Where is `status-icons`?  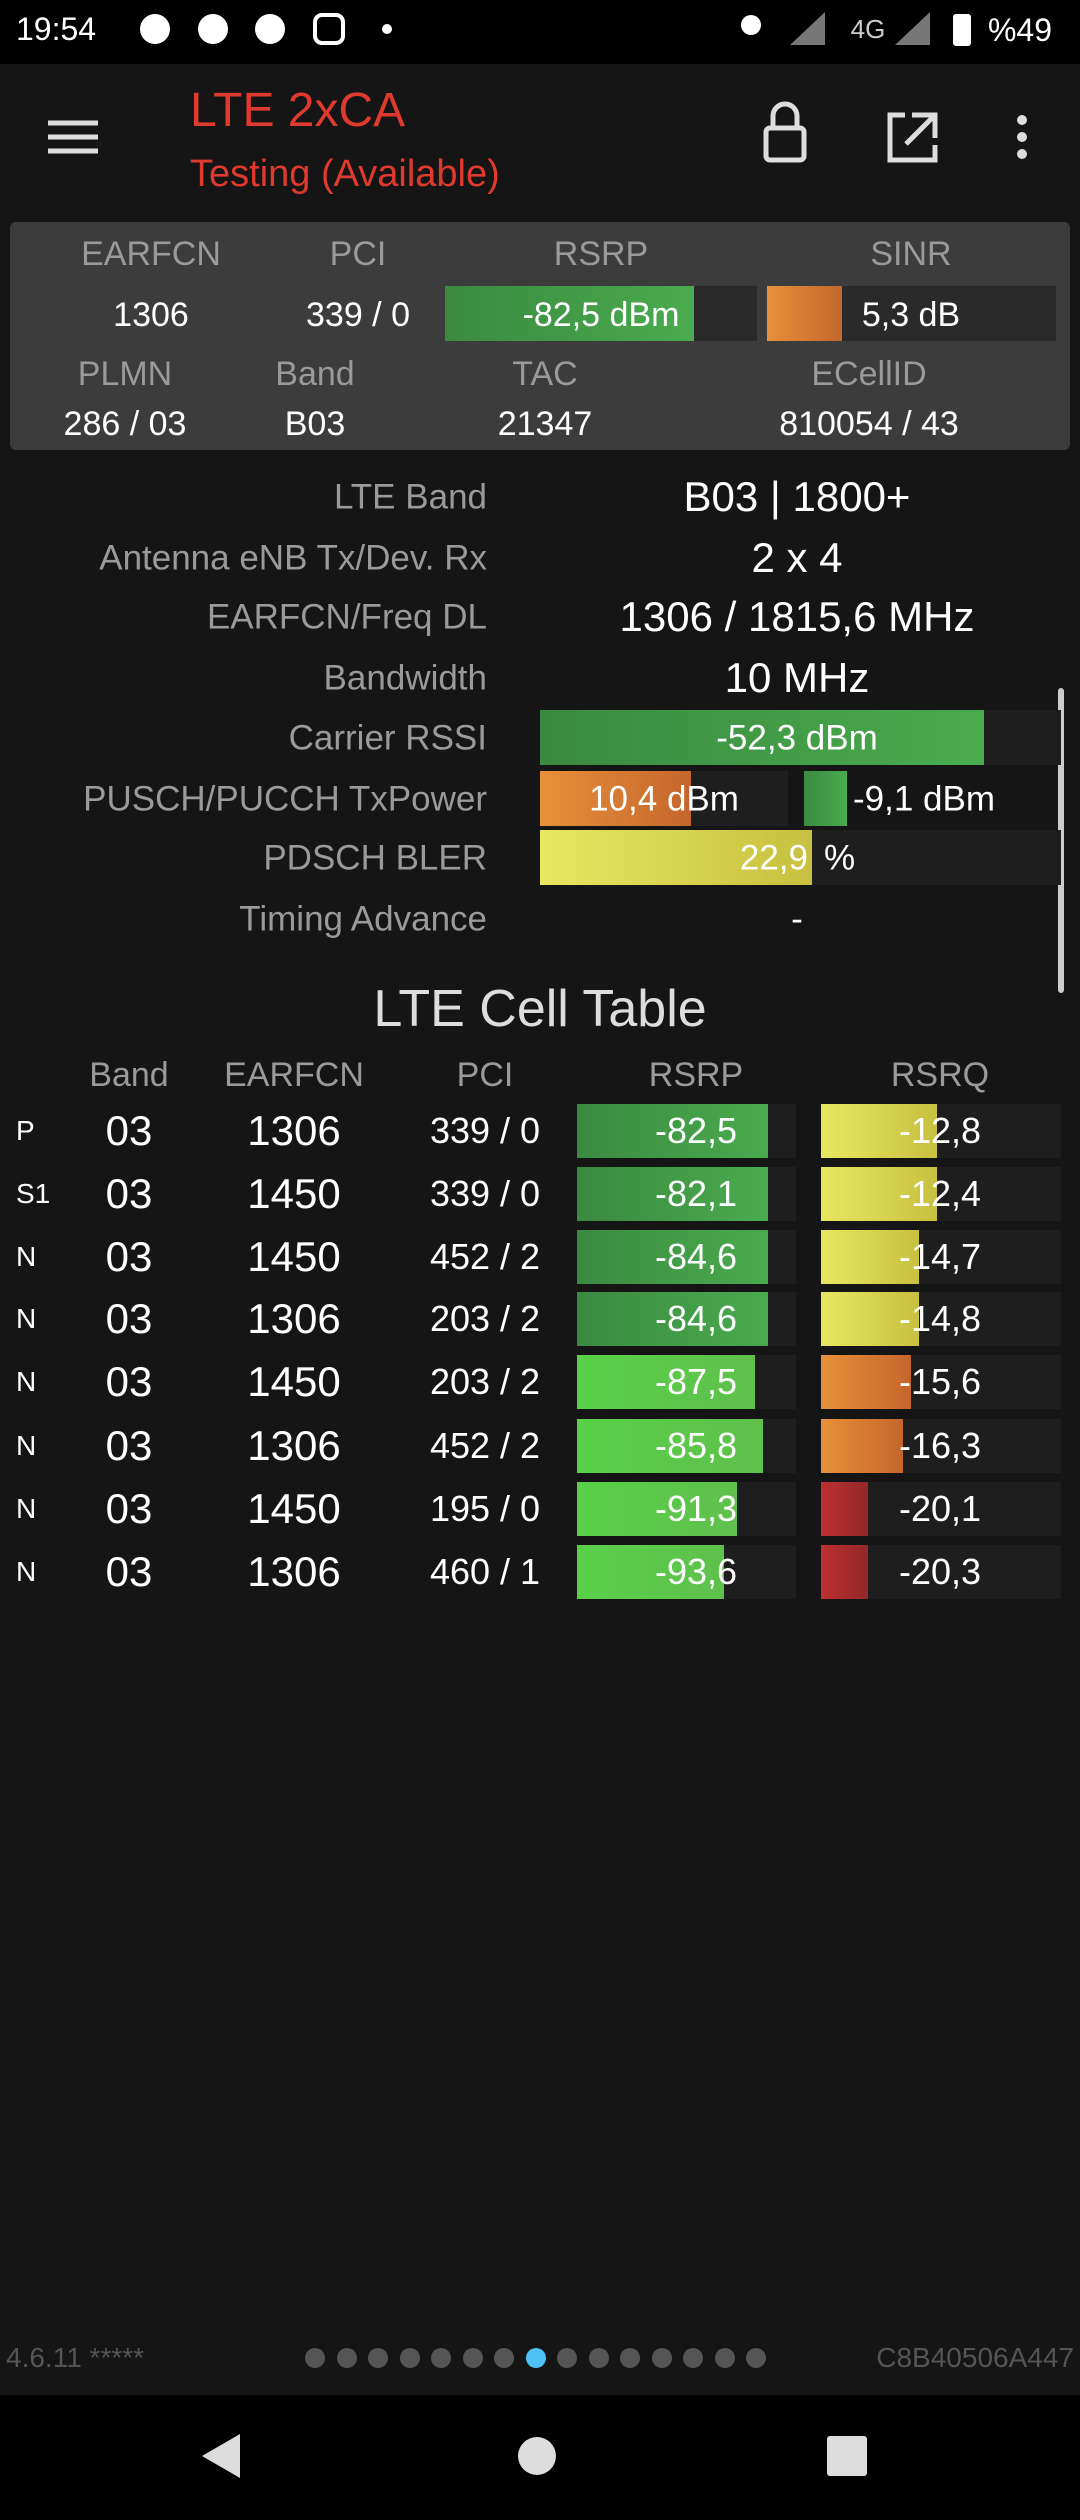 status-icons is located at coordinates (555, 29).